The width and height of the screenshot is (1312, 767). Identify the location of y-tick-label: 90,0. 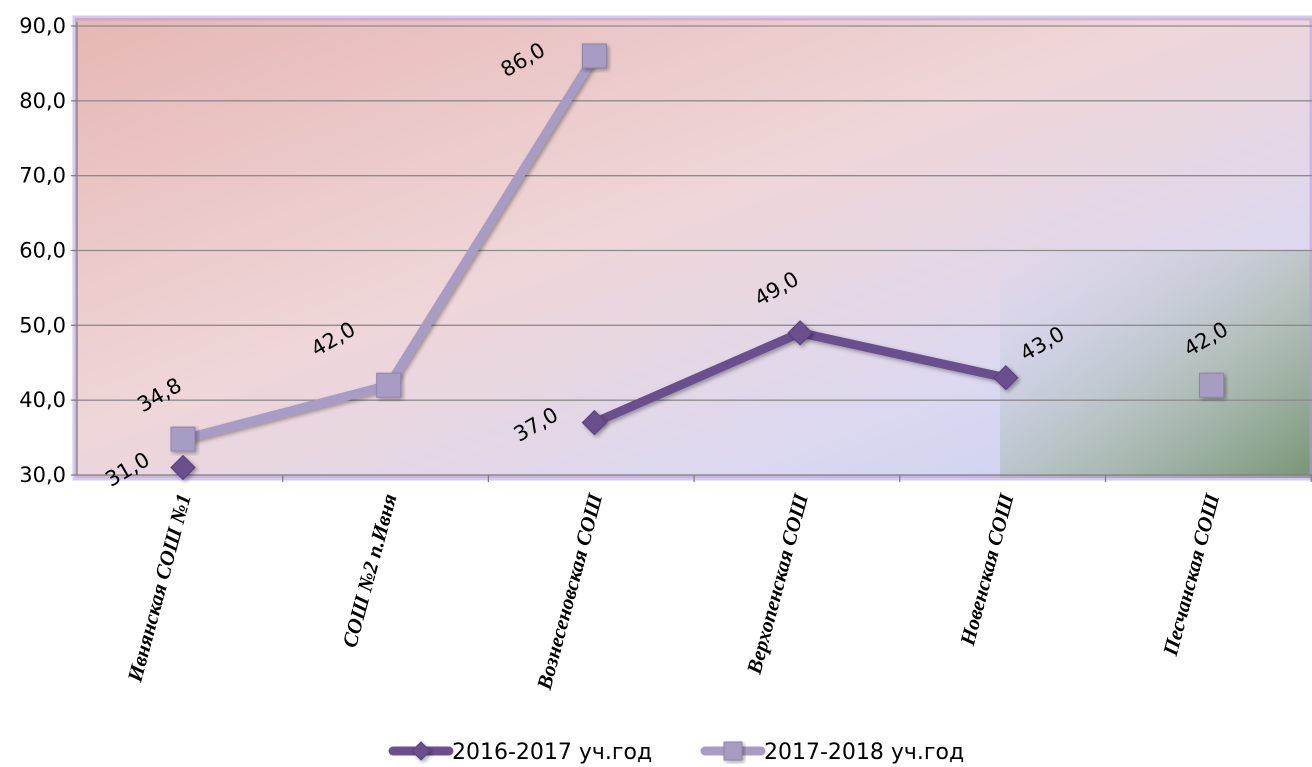
(42, 26).